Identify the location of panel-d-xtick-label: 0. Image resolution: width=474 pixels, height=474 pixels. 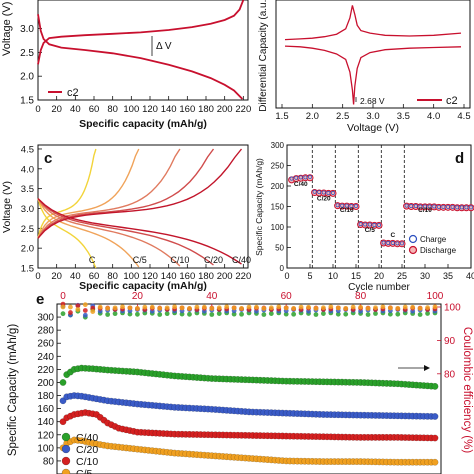
(286, 276).